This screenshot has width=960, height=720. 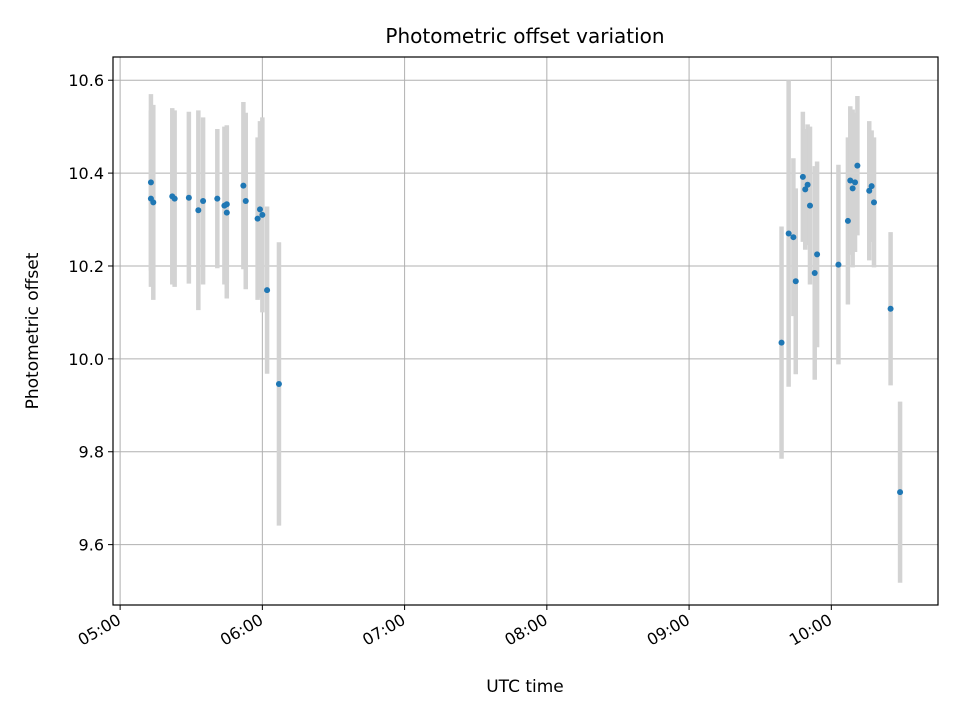 I want to click on y-tick-label: 10.0, so click(x=86, y=359).